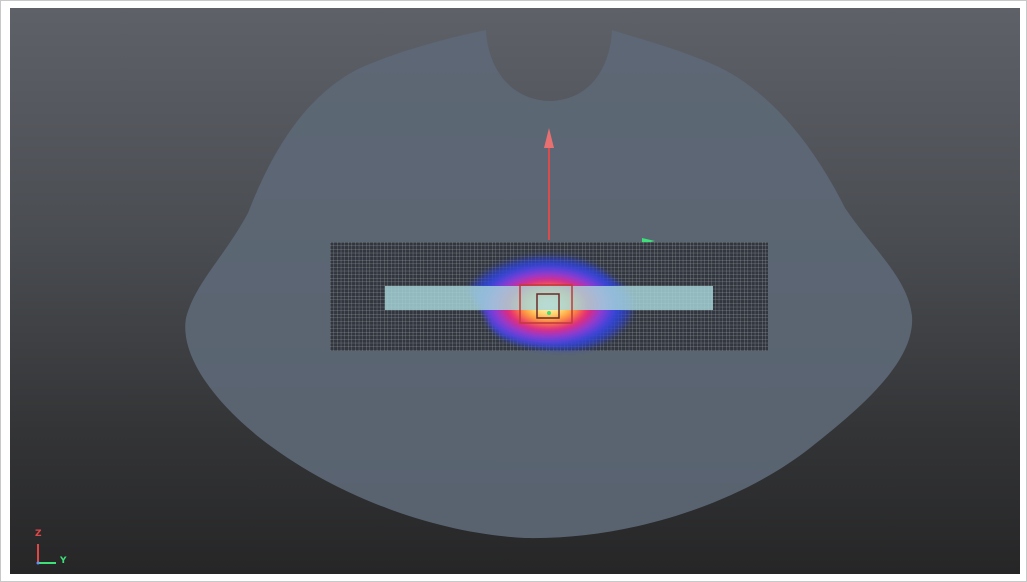  I want to click on source-core, so click(548, 306).